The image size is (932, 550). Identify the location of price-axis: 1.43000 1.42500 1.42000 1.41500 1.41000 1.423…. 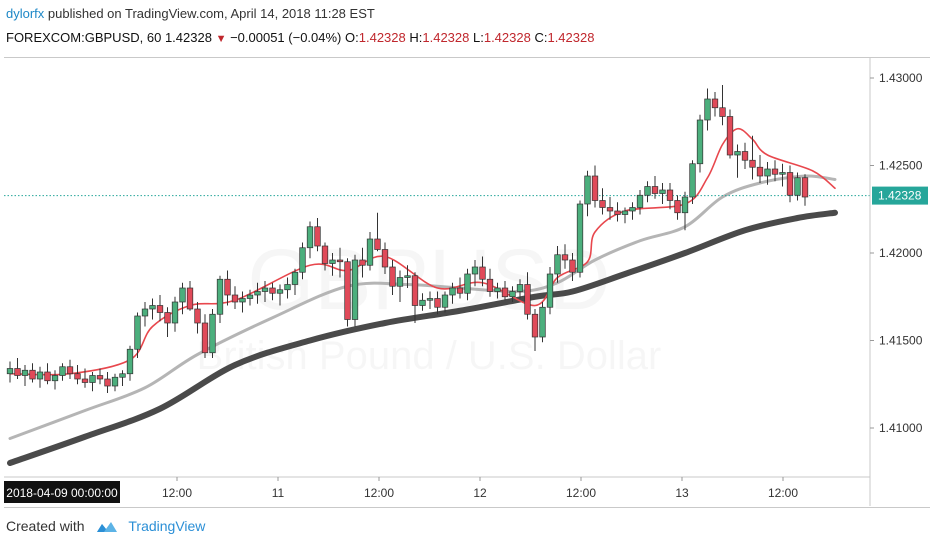
(899, 253).